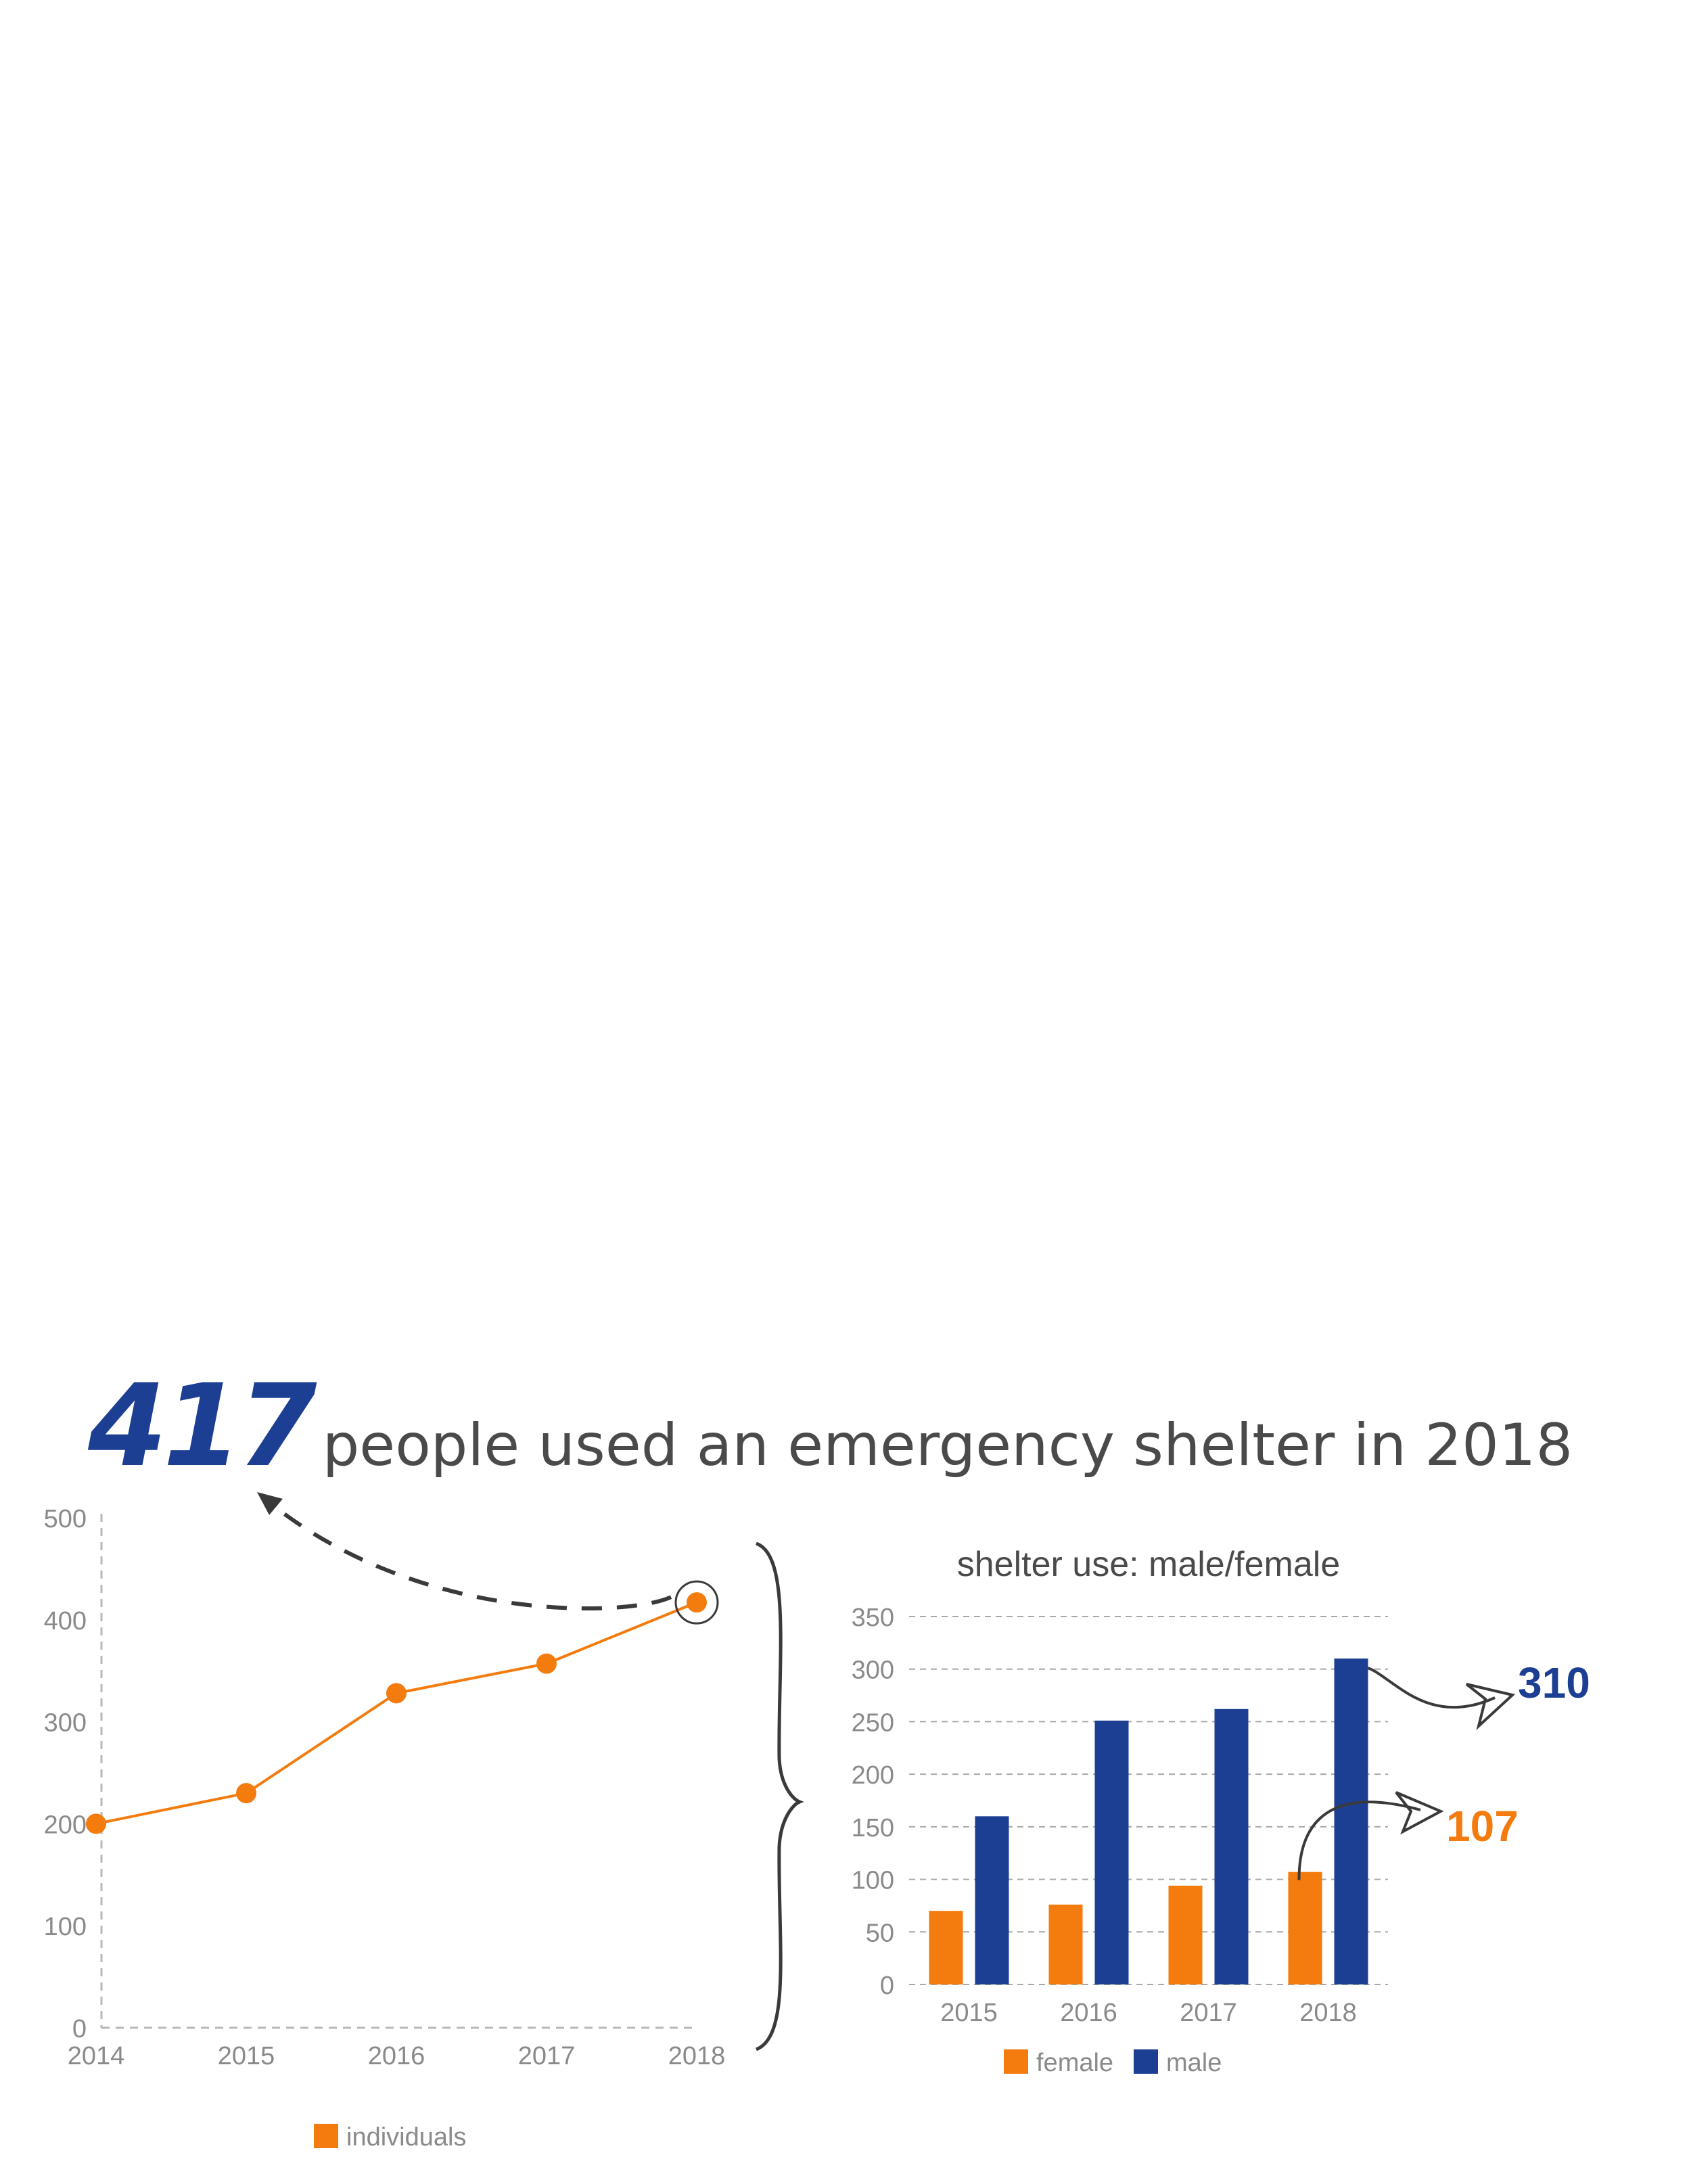 This screenshot has height=2184, width=1689. Describe the element at coordinates (270, 1503) in the screenshot. I see `dashed-arrow-head` at that location.